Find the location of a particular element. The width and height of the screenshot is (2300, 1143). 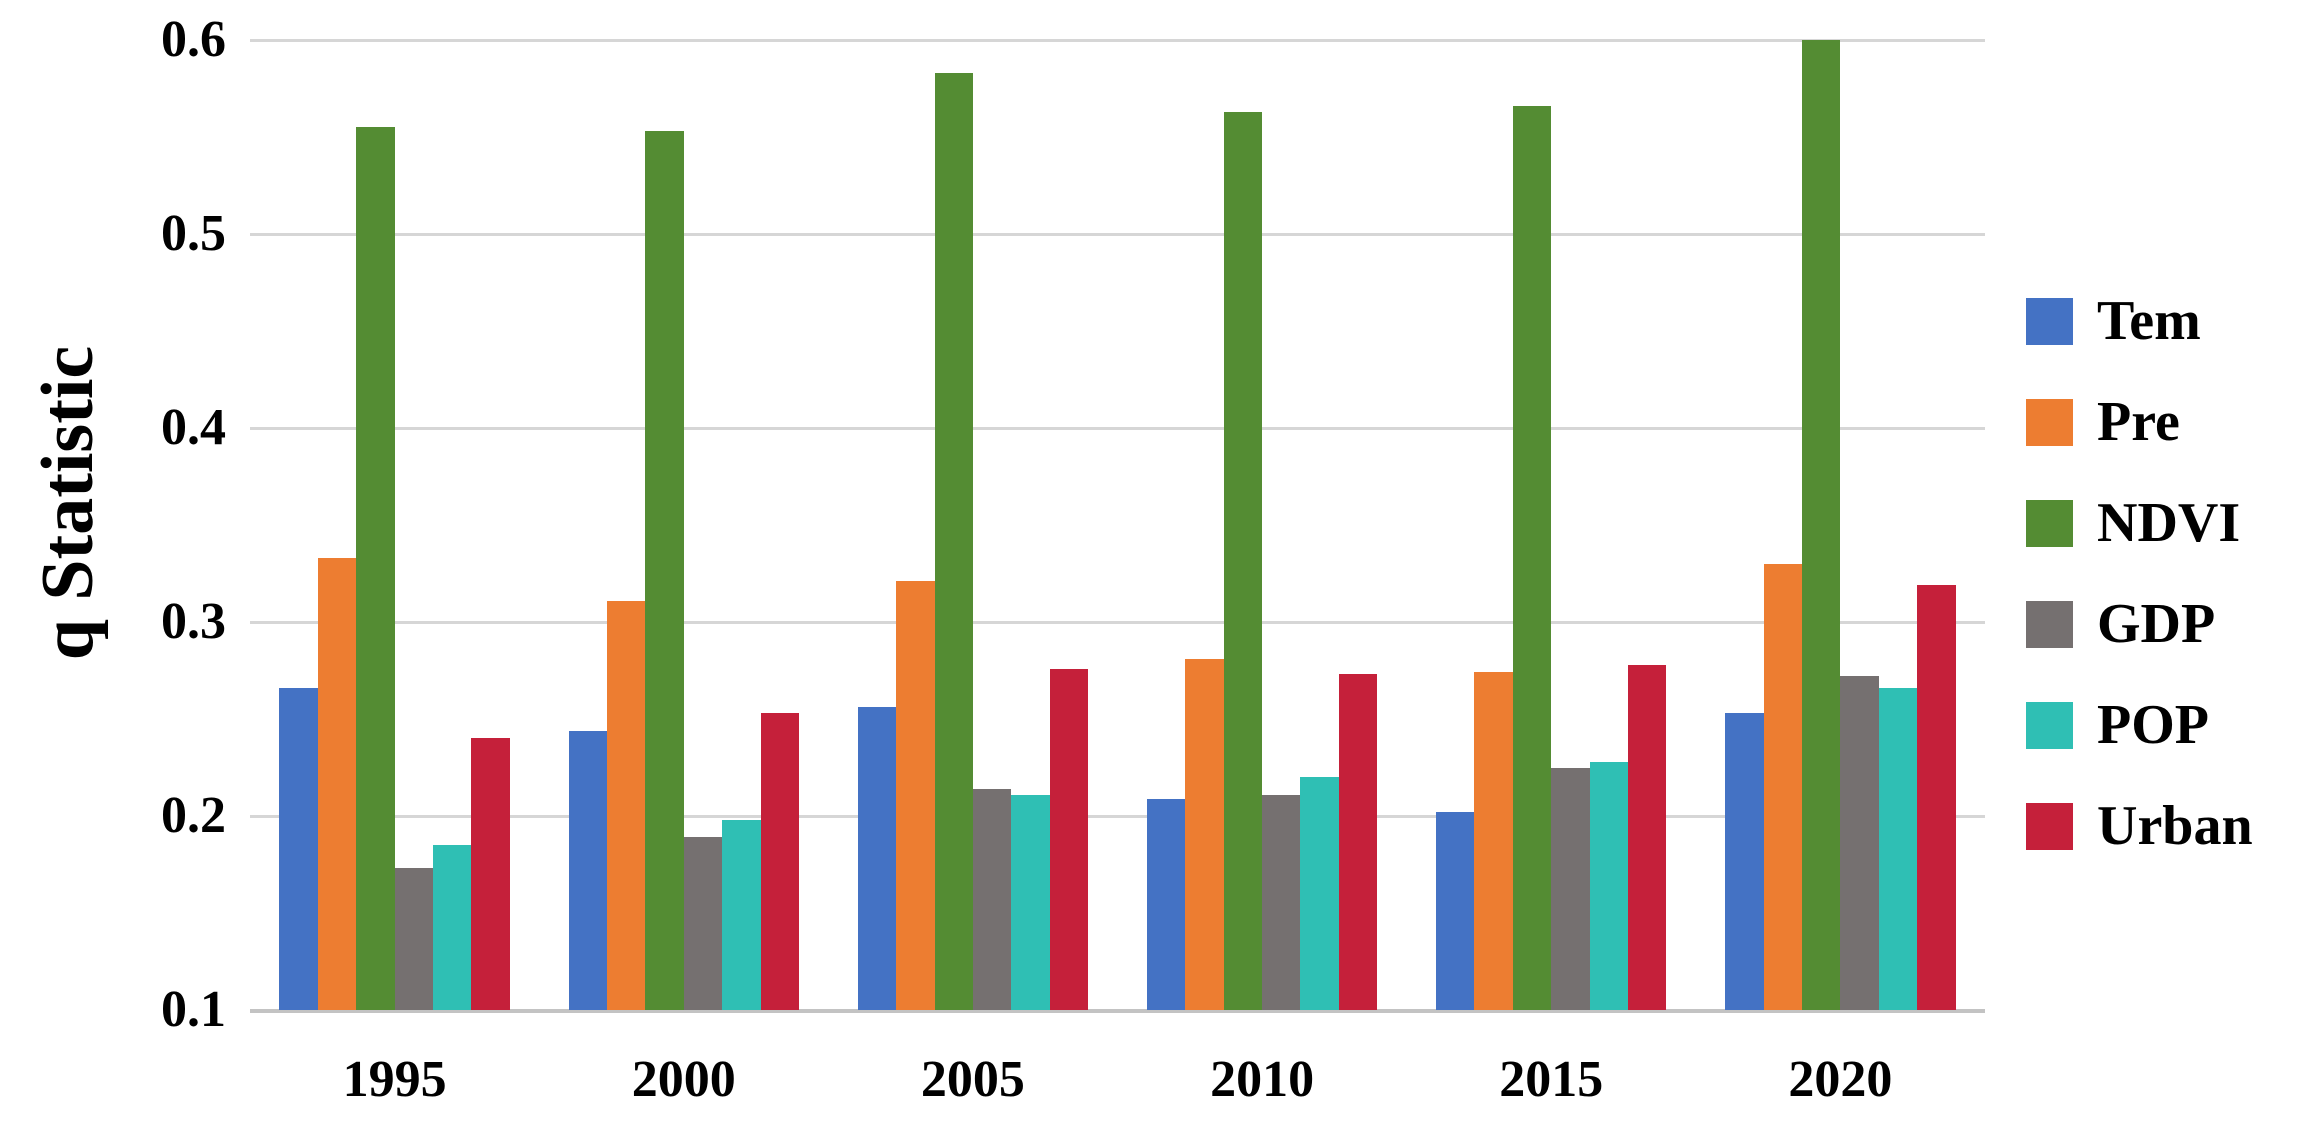

y-tick-label: 0.6 is located at coordinates (193, 39).